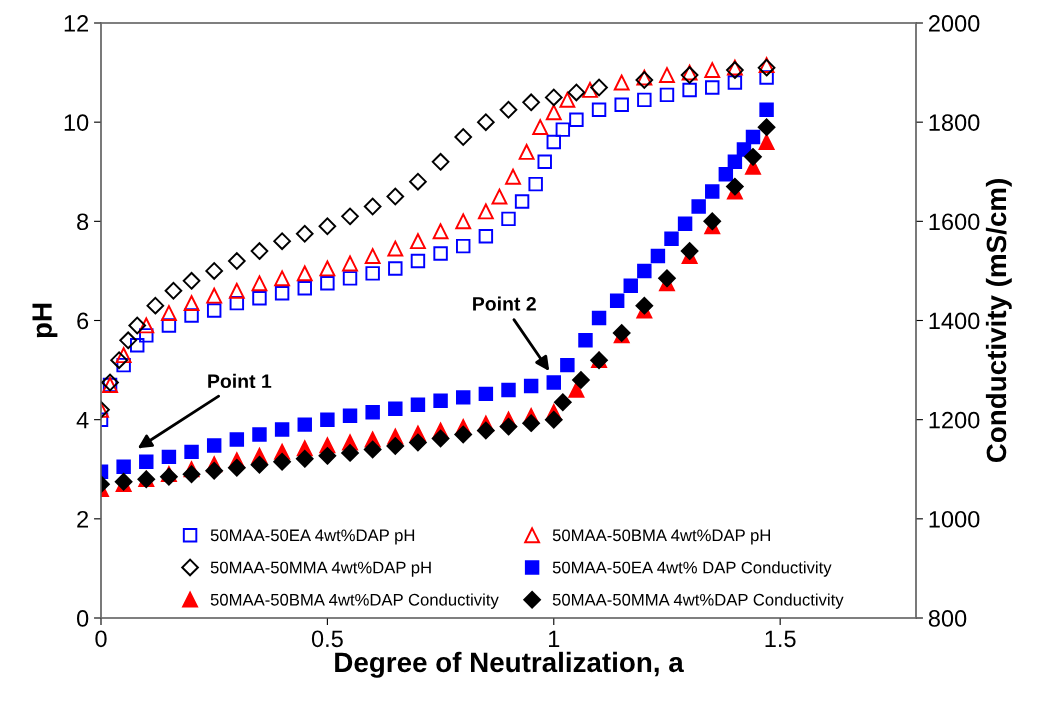 This screenshot has height=706, width=1045. Describe the element at coordinates (83, 222) in the screenshot. I see `y-tick-label: 8` at that location.